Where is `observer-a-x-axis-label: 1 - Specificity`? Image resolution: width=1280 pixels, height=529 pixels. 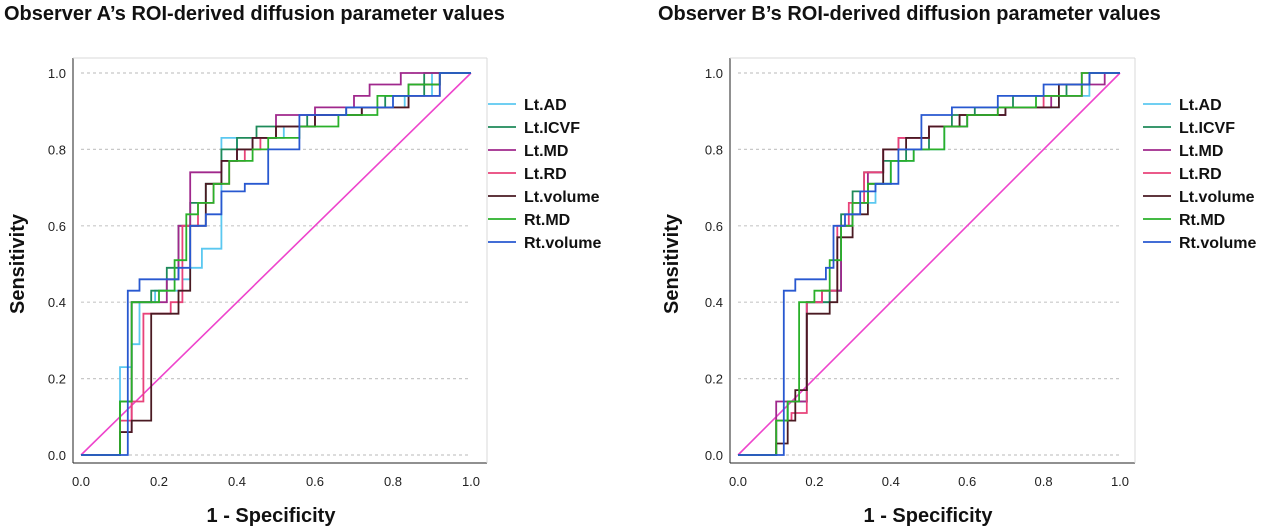 observer-a-x-axis-label: 1 - Specificity is located at coordinates (272, 516).